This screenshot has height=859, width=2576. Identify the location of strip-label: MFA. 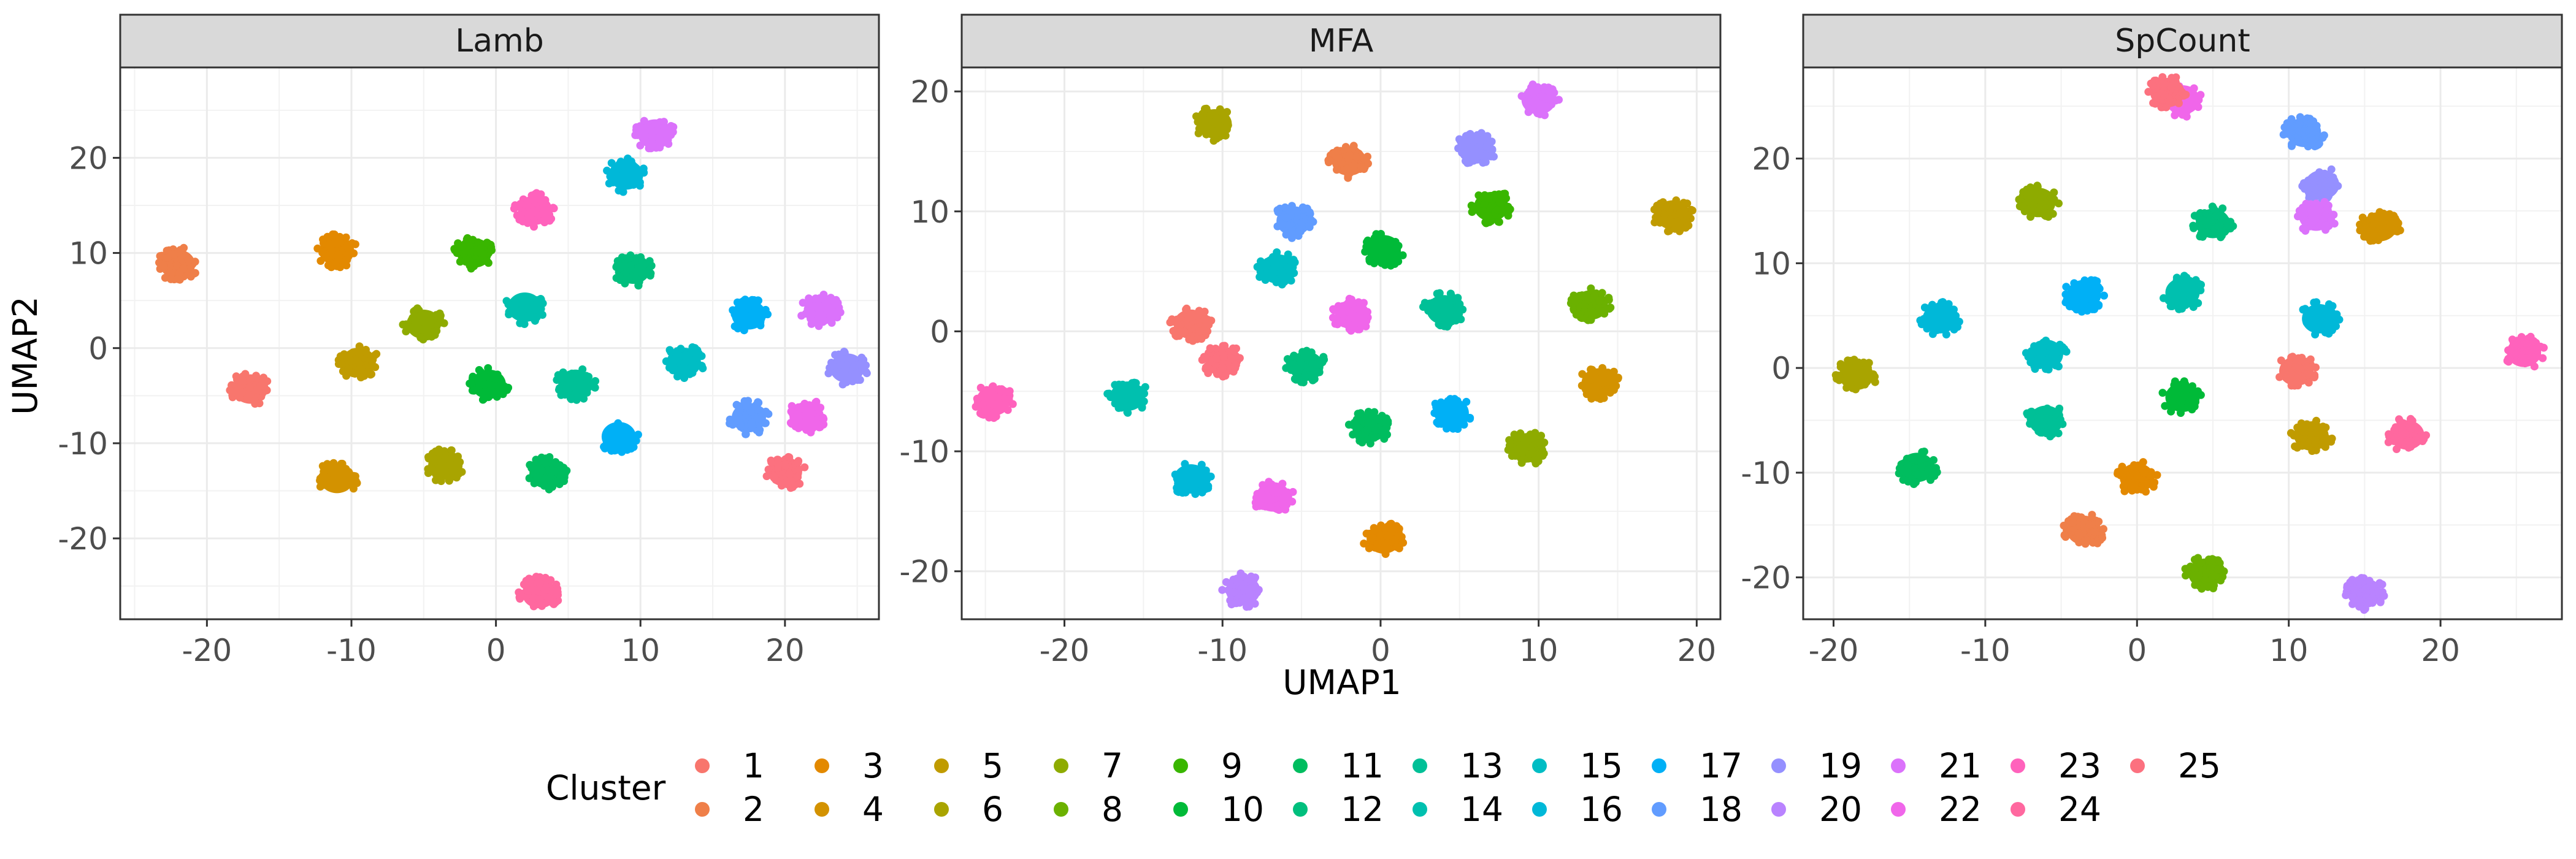
(1341, 41).